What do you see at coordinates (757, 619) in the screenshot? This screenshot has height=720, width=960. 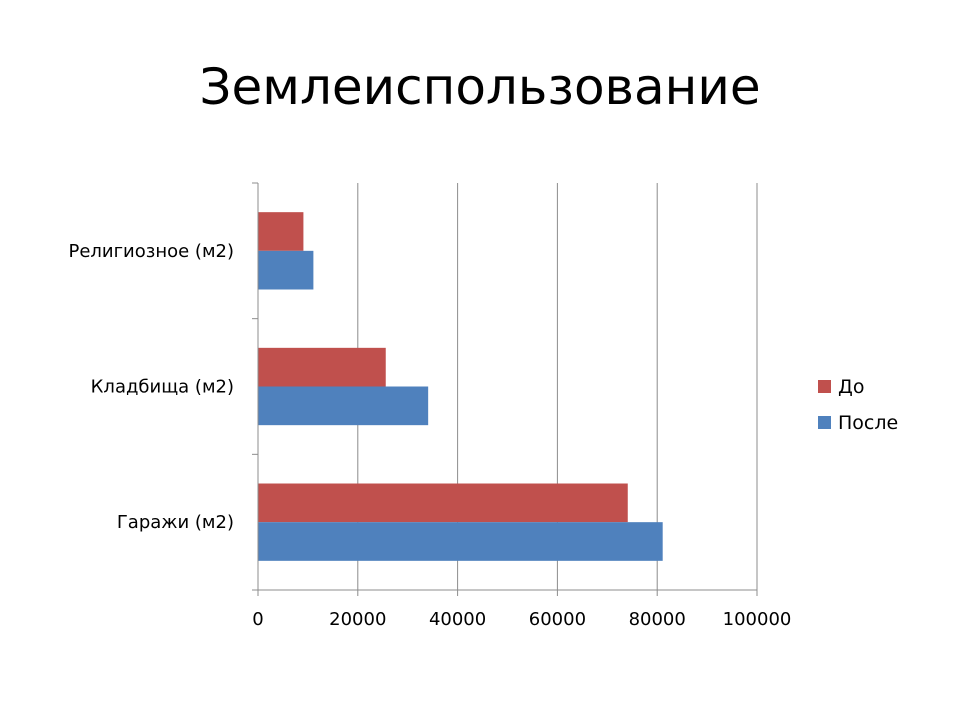 I see `x-tick-label: 100000` at bounding box center [757, 619].